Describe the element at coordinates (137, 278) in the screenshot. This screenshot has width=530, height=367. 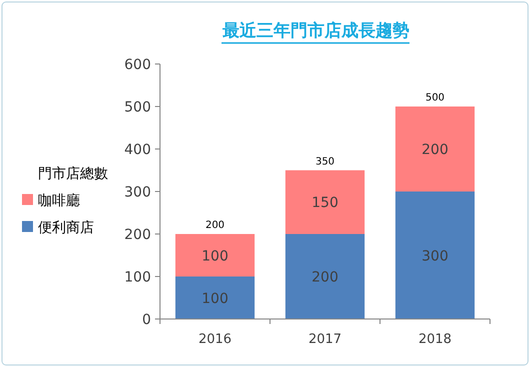
I see `y-tick-label: 100` at that location.